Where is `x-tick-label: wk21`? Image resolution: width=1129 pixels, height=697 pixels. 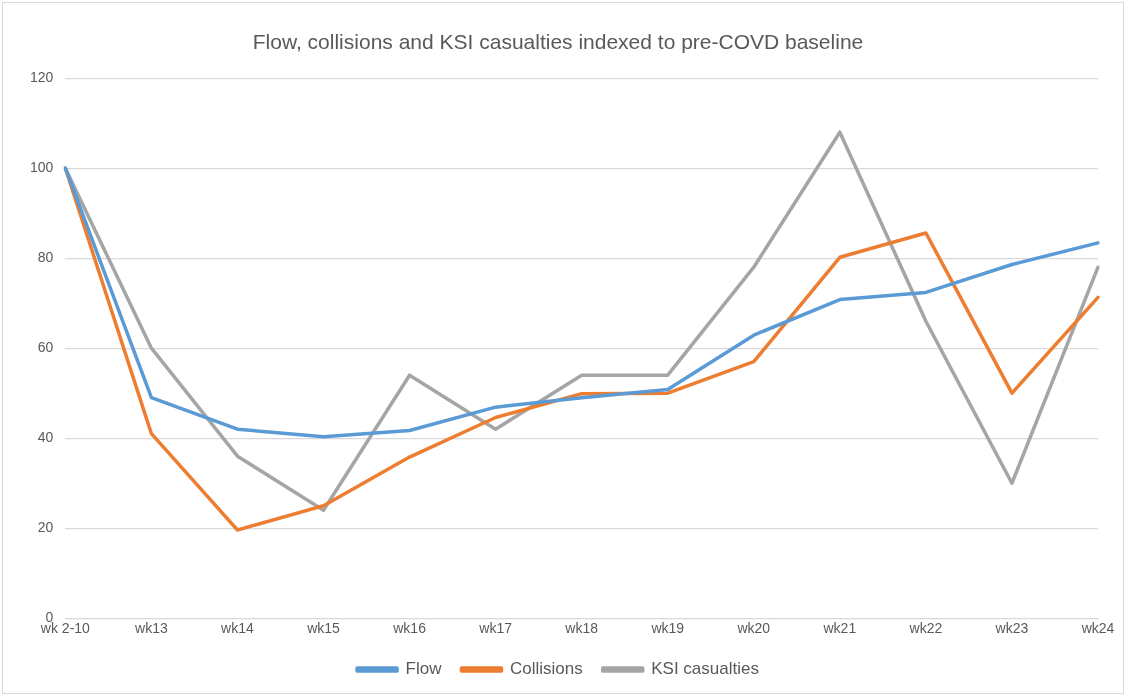
x-tick-label: wk21 is located at coordinates (839, 628).